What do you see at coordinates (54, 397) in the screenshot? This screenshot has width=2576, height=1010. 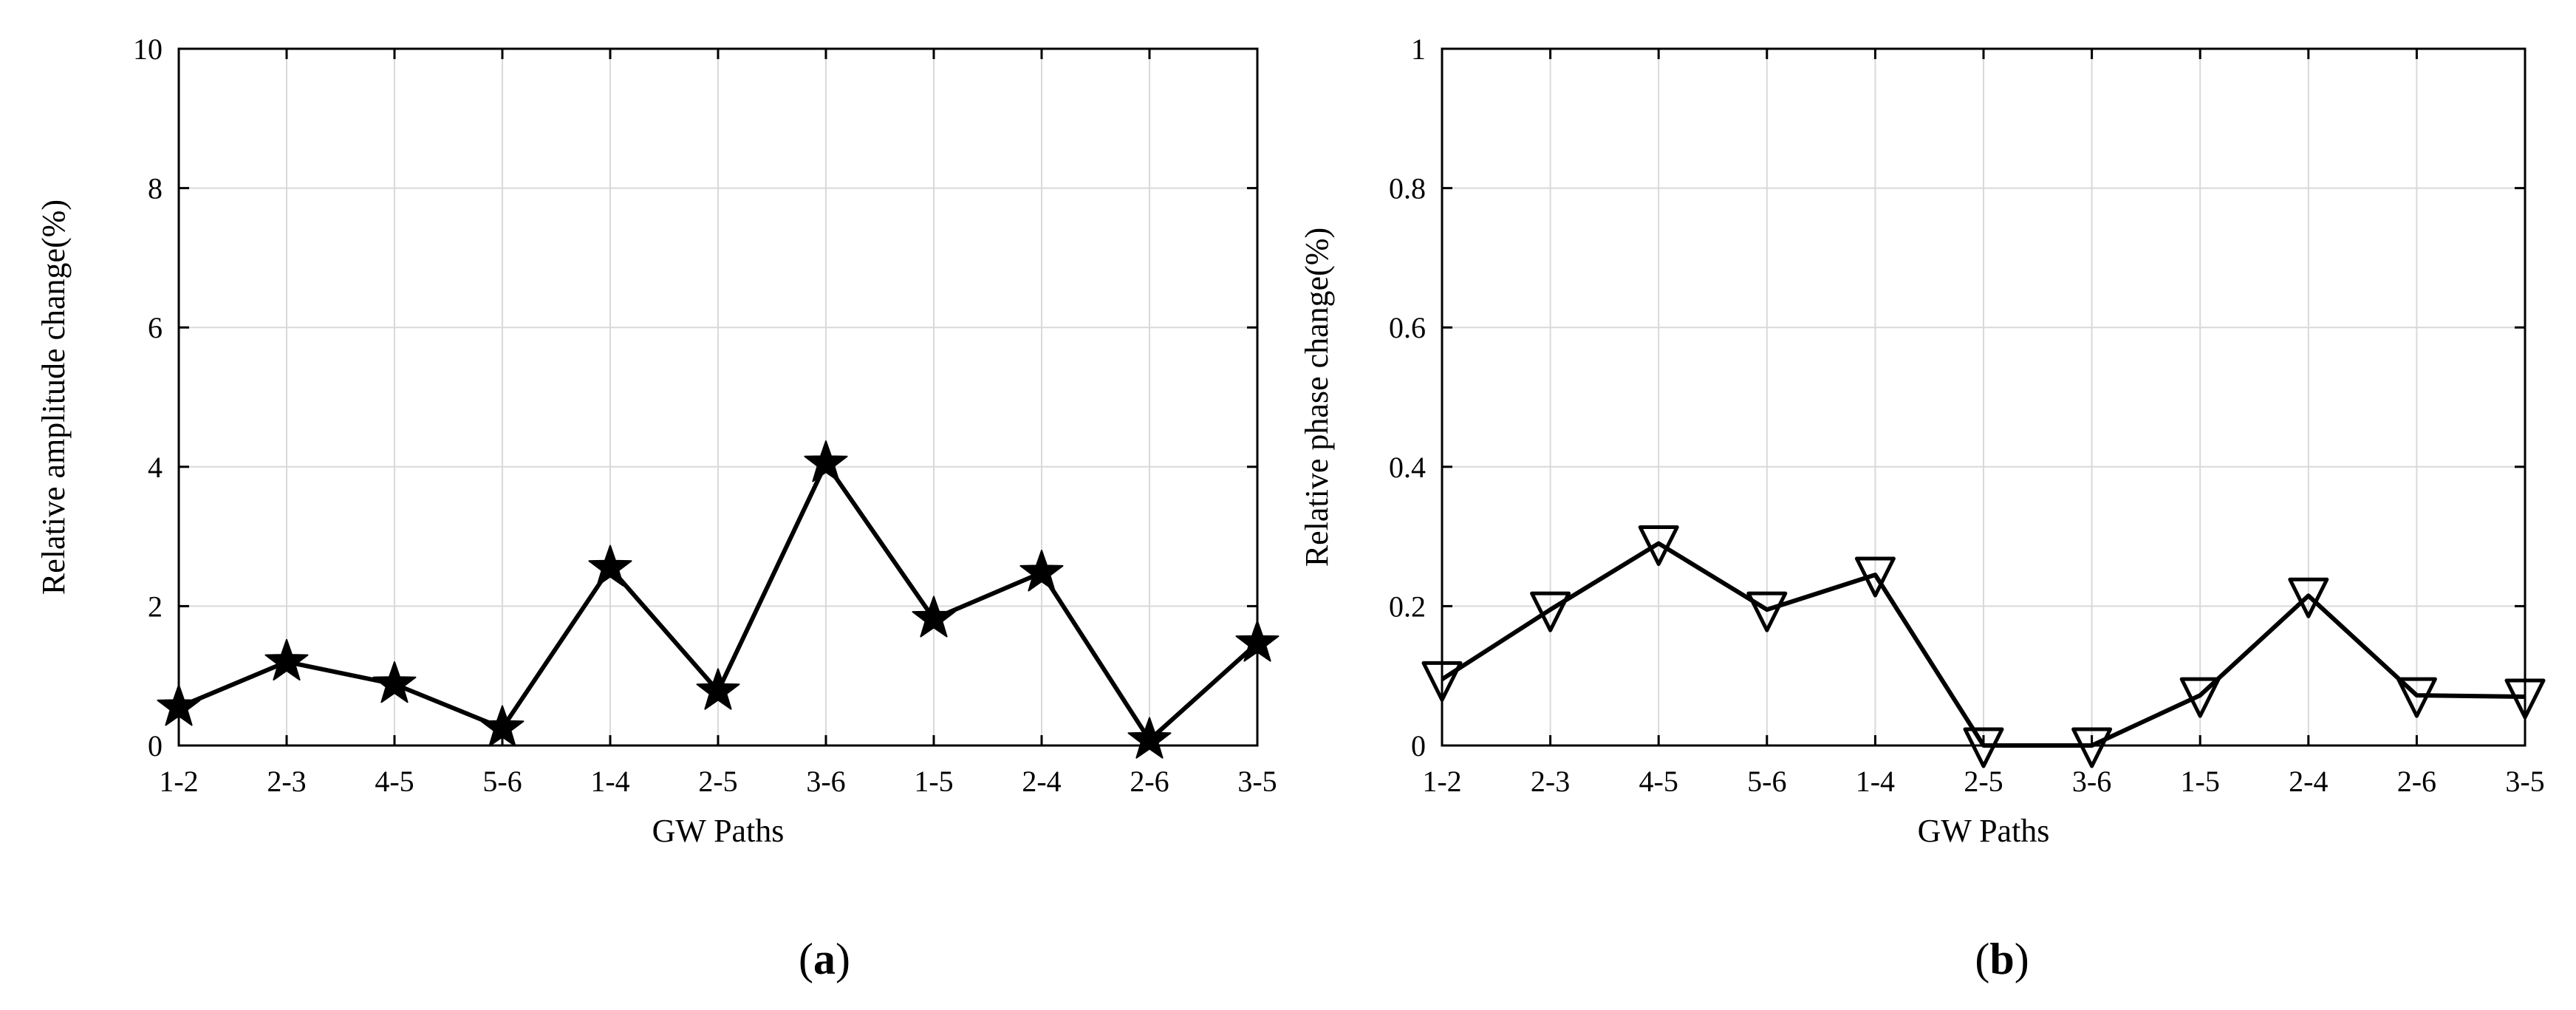 I see `y-axis-label: Relative amplitude change(%)` at bounding box center [54, 397].